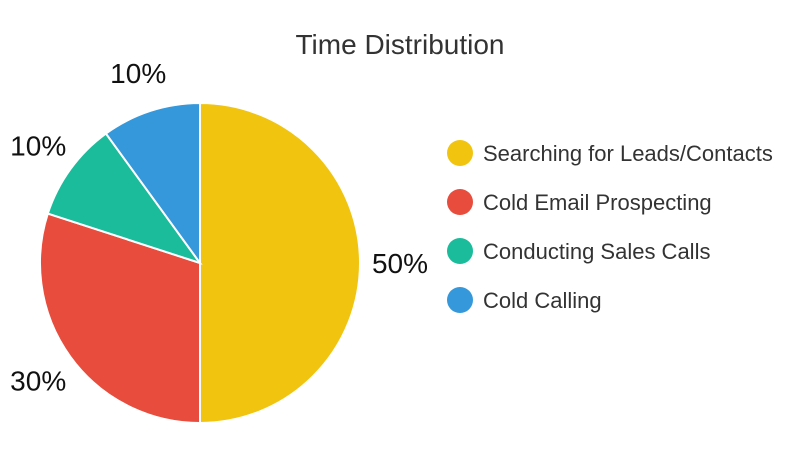  What do you see at coordinates (597, 202) in the screenshot?
I see `legend-label: Cold Email Prospecting` at bounding box center [597, 202].